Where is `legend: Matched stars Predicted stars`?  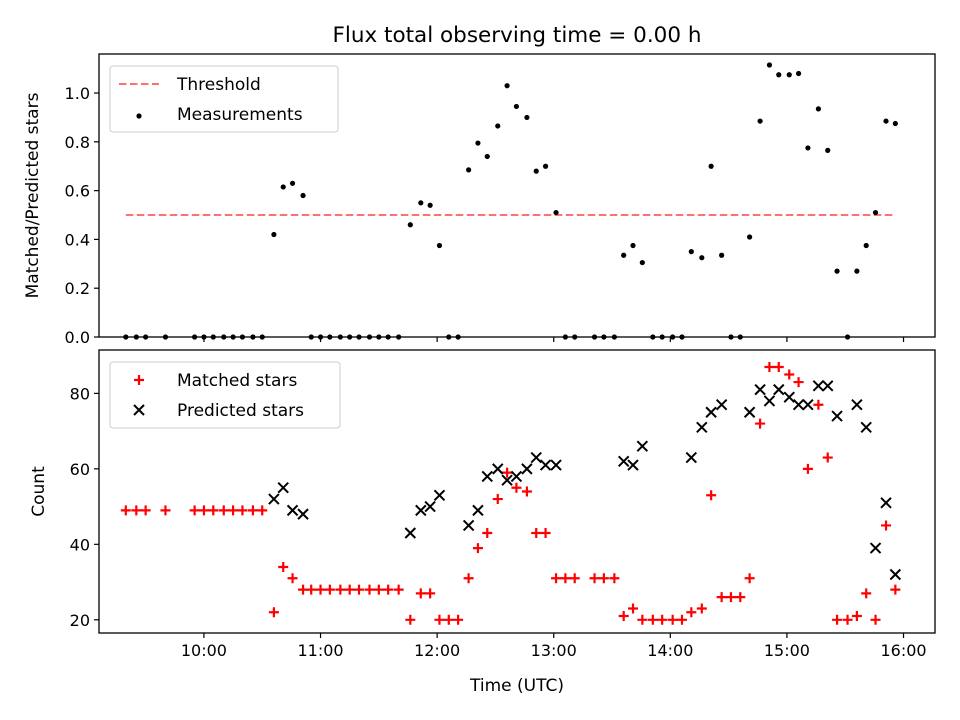 legend: Matched stars Predicted stars is located at coordinates (225, 395).